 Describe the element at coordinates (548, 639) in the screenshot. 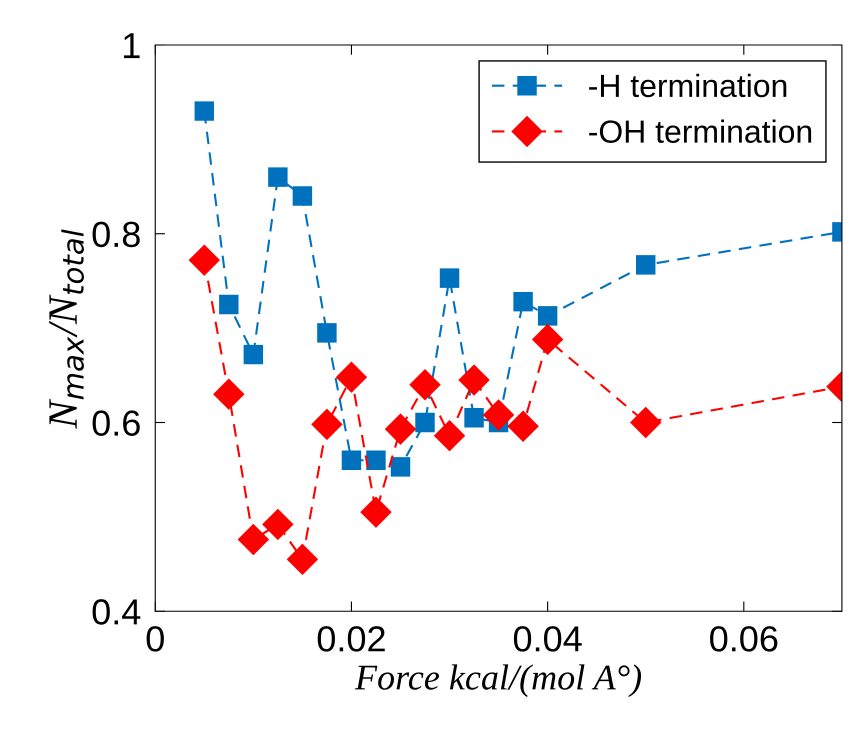

I see `x-tick-label: 0.04` at that location.